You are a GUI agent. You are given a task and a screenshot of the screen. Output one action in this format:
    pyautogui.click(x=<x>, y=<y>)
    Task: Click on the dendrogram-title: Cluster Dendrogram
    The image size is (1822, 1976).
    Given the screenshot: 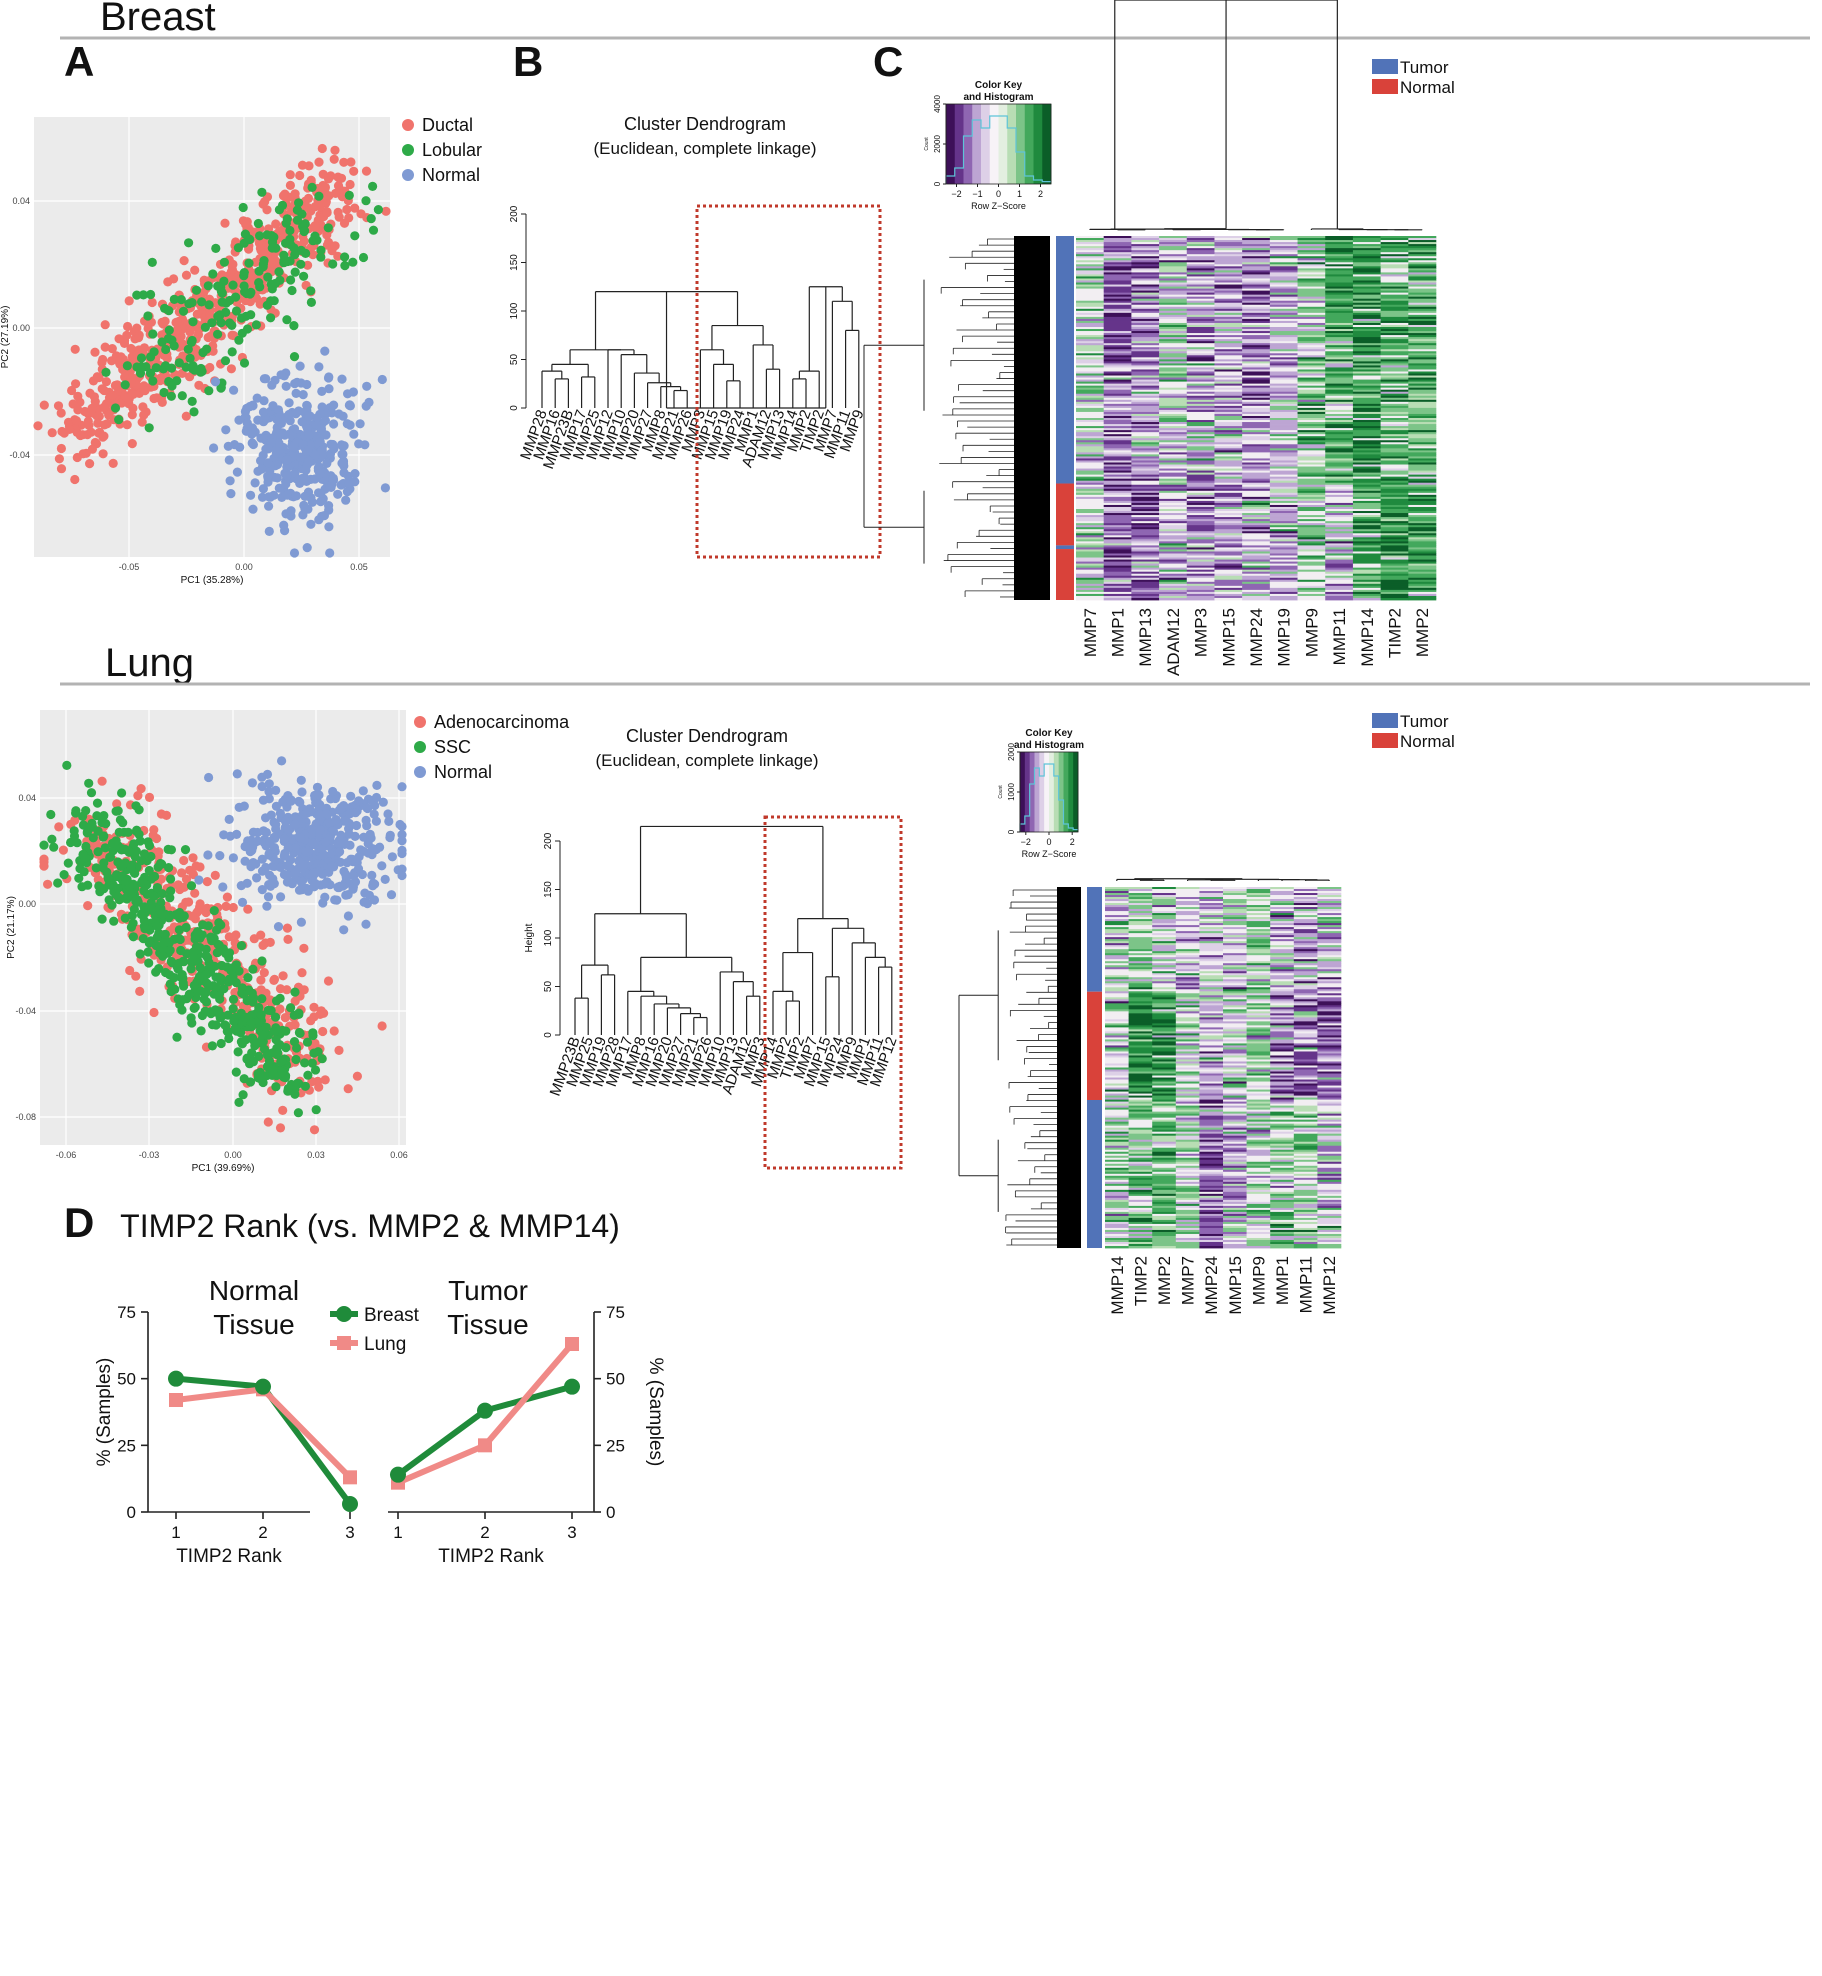 What is the action you would take?
    pyautogui.click(x=705, y=124)
    